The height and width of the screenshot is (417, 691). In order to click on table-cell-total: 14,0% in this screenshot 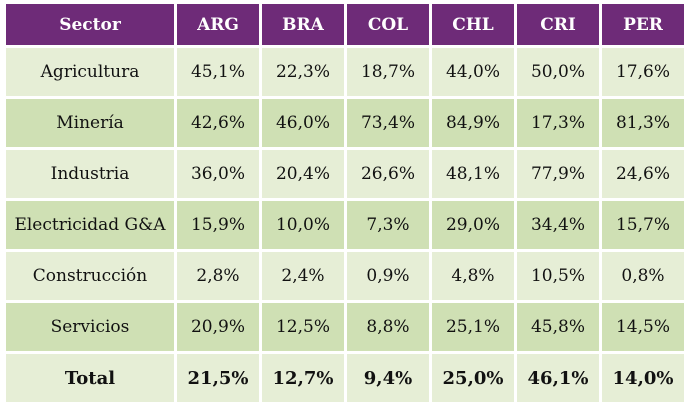, I will do `click(643, 378)`.